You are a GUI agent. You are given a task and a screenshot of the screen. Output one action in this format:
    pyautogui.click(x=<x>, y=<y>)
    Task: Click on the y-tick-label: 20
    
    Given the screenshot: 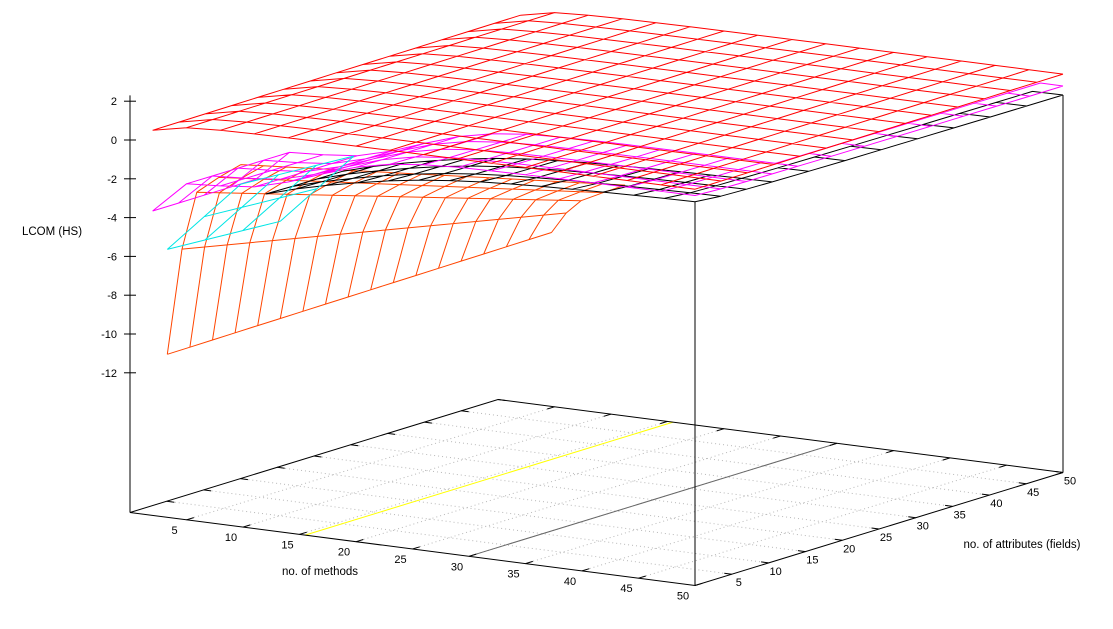 What is the action you would take?
    pyautogui.click(x=849, y=549)
    